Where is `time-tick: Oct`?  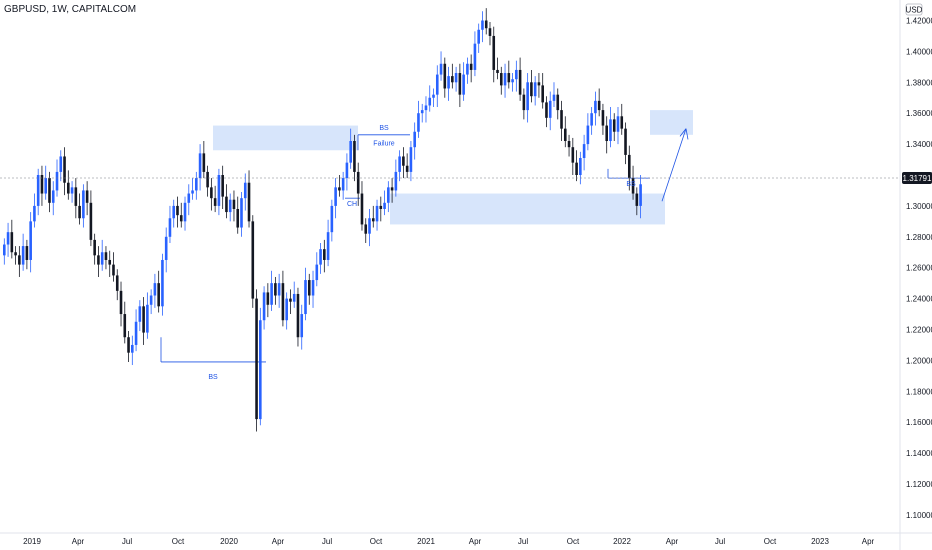
time-tick: Oct is located at coordinates (178, 541).